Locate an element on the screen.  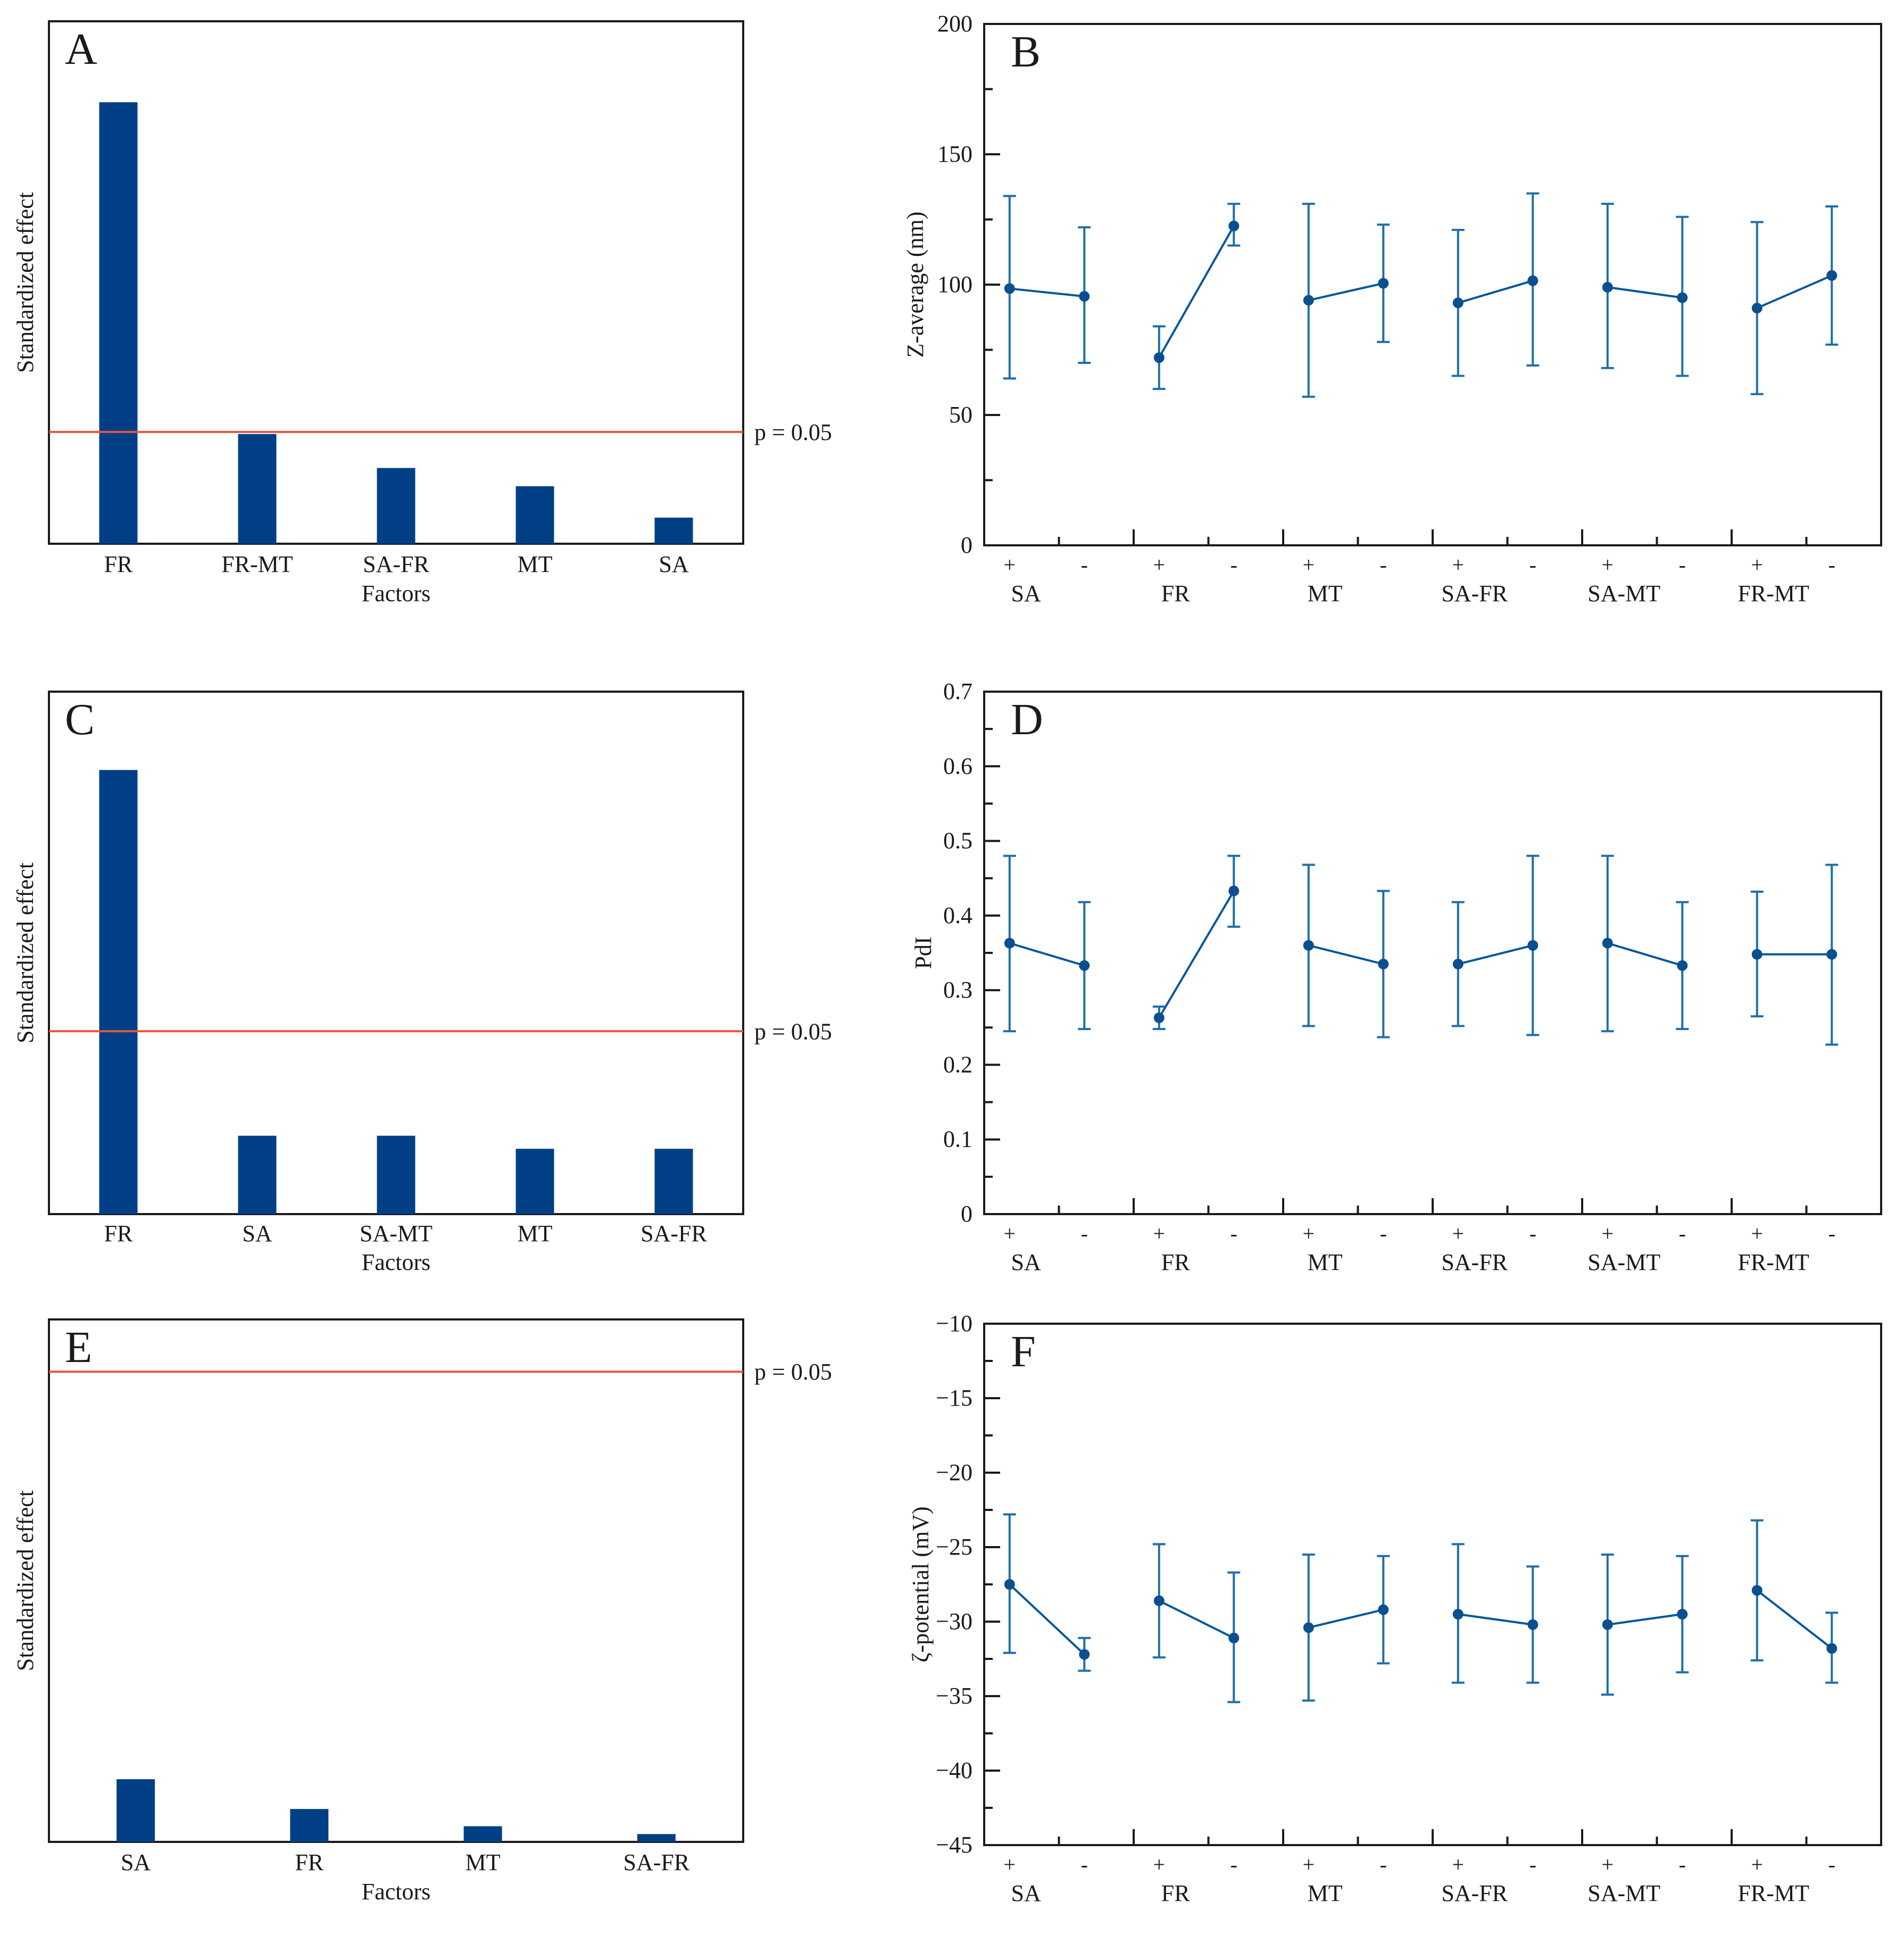
y-tick-label: 150 is located at coordinates (954, 154).